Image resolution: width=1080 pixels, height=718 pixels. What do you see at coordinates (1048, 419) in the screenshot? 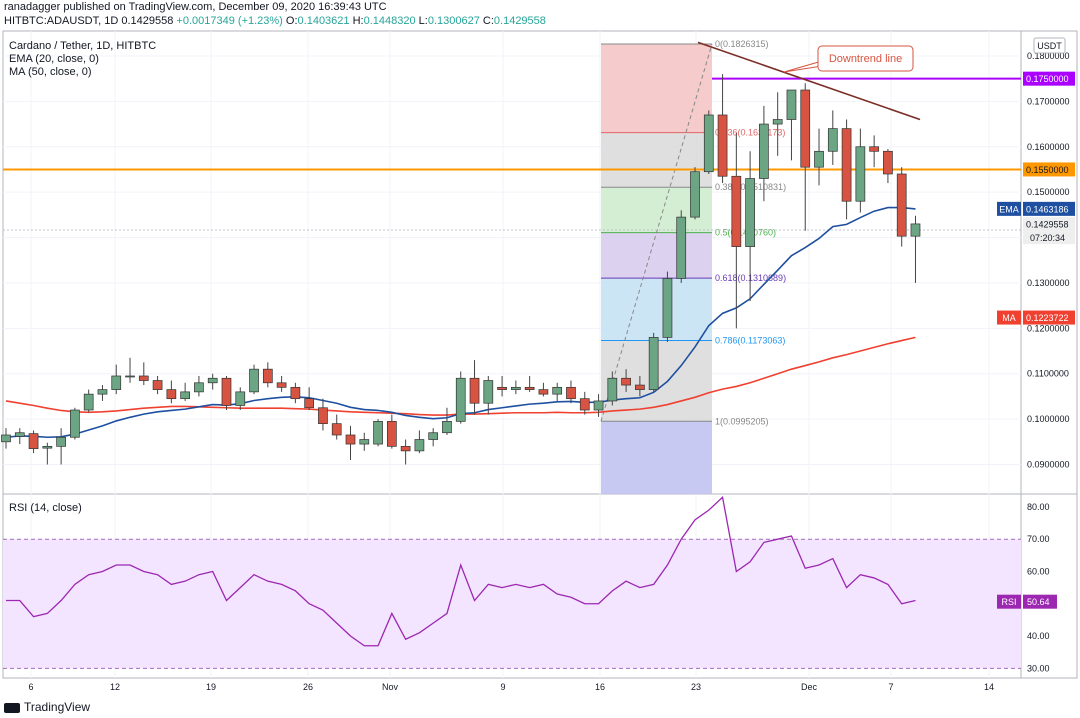
I see `price-tick-label: 0.1000000` at bounding box center [1048, 419].